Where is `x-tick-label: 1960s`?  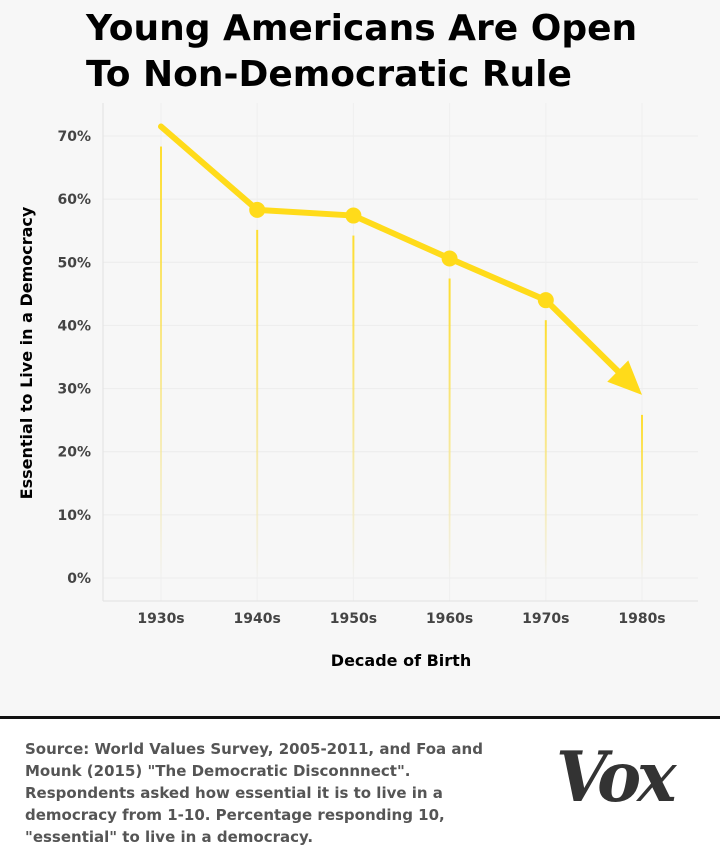 x-tick-label: 1960s is located at coordinates (449, 619).